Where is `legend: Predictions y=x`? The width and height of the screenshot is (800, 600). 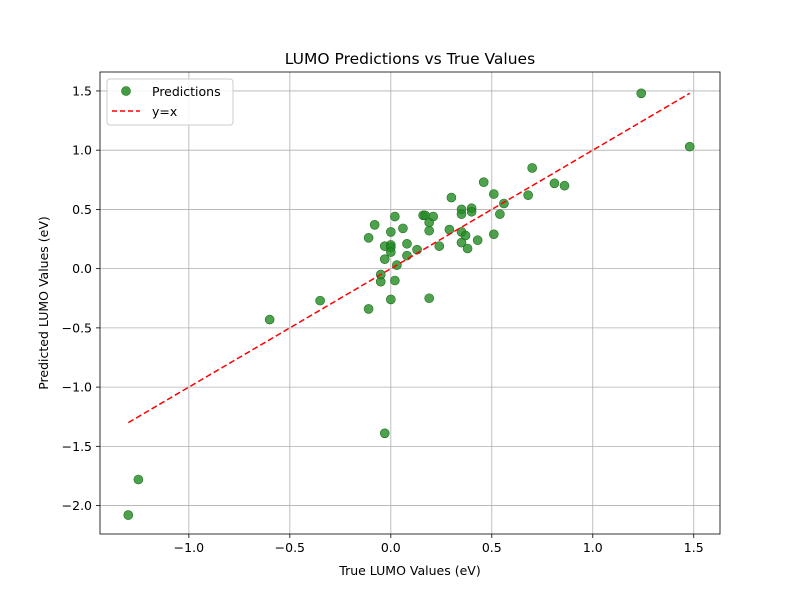 legend: Predictions y=x is located at coordinates (170, 102).